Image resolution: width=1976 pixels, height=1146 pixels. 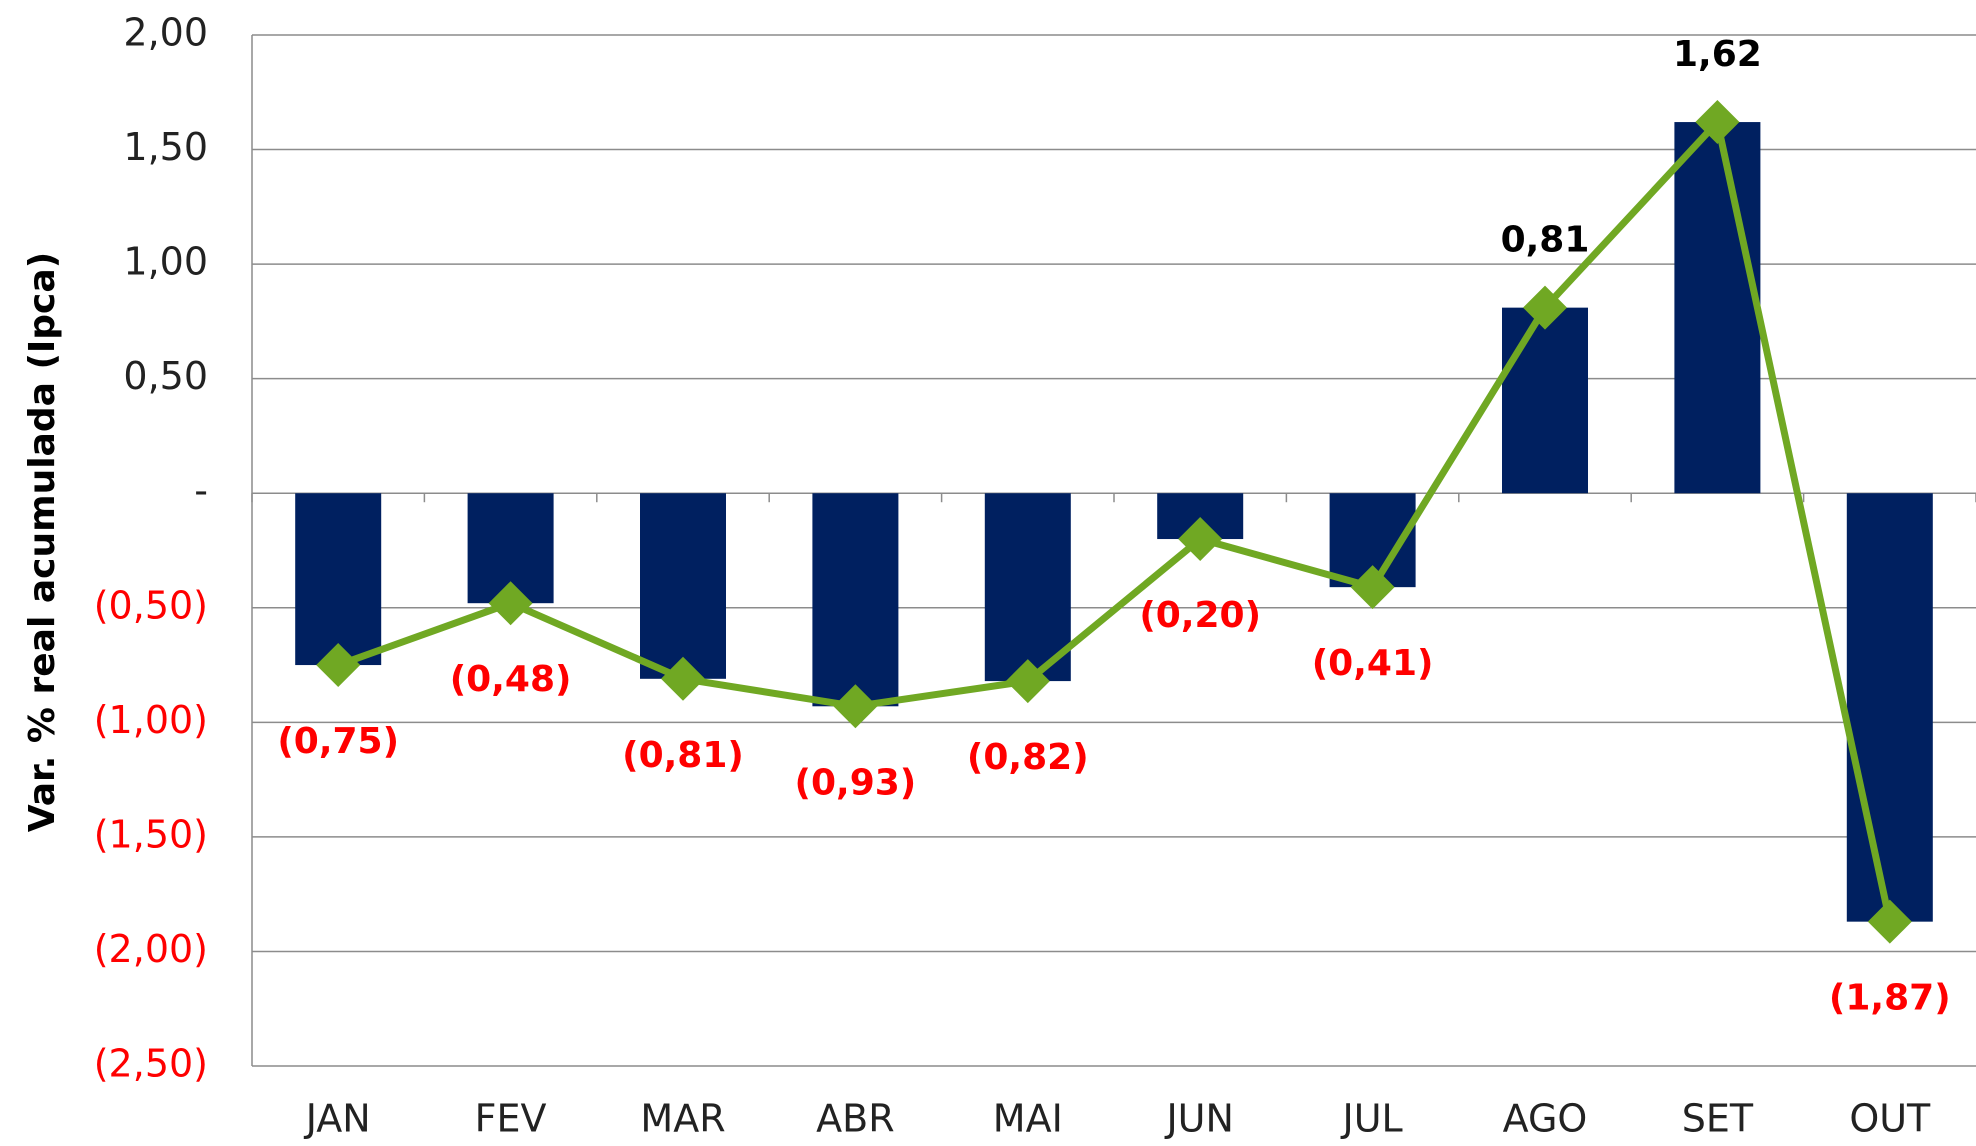 What do you see at coordinates (165, 33) in the screenshot?
I see `y-tick-label: 2,00` at bounding box center [165, 33].